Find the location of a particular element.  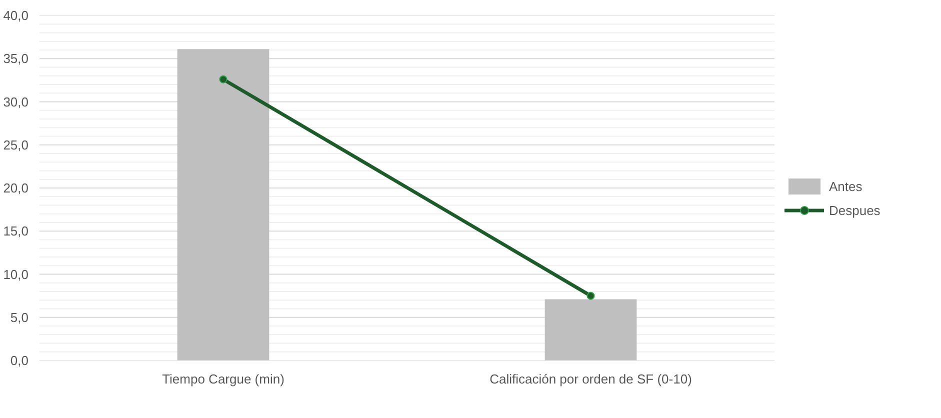

legend-label: Despues is located at coordinates (854, 210).